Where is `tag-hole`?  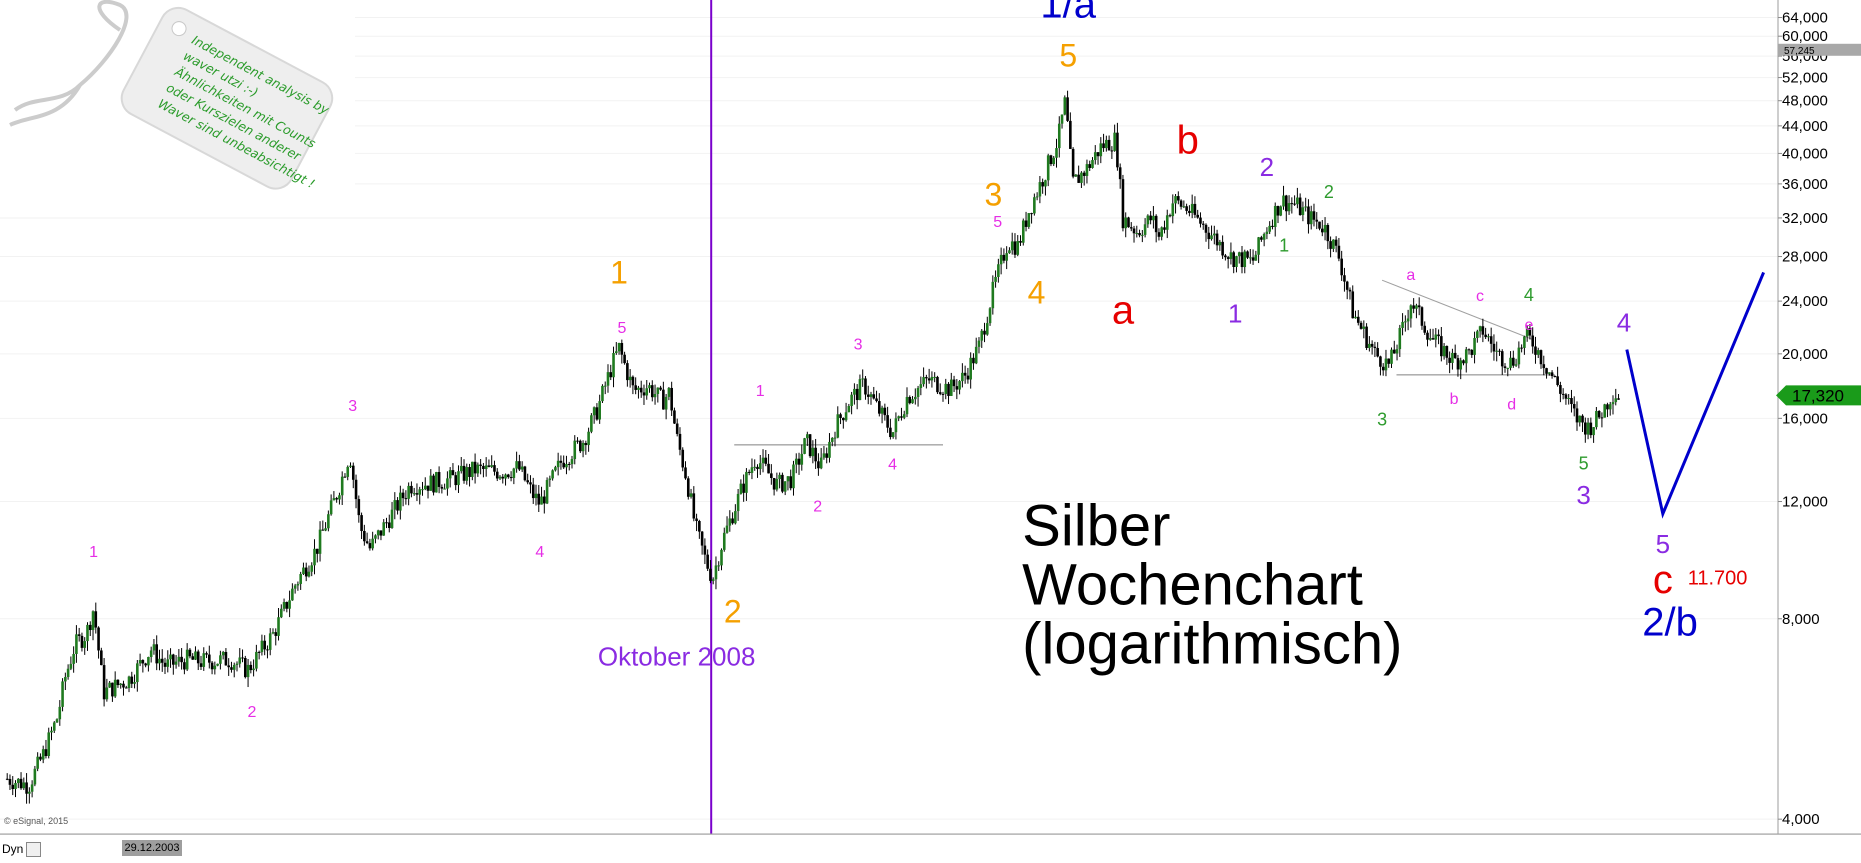
tag-hole is located at coordinates (179, 29).